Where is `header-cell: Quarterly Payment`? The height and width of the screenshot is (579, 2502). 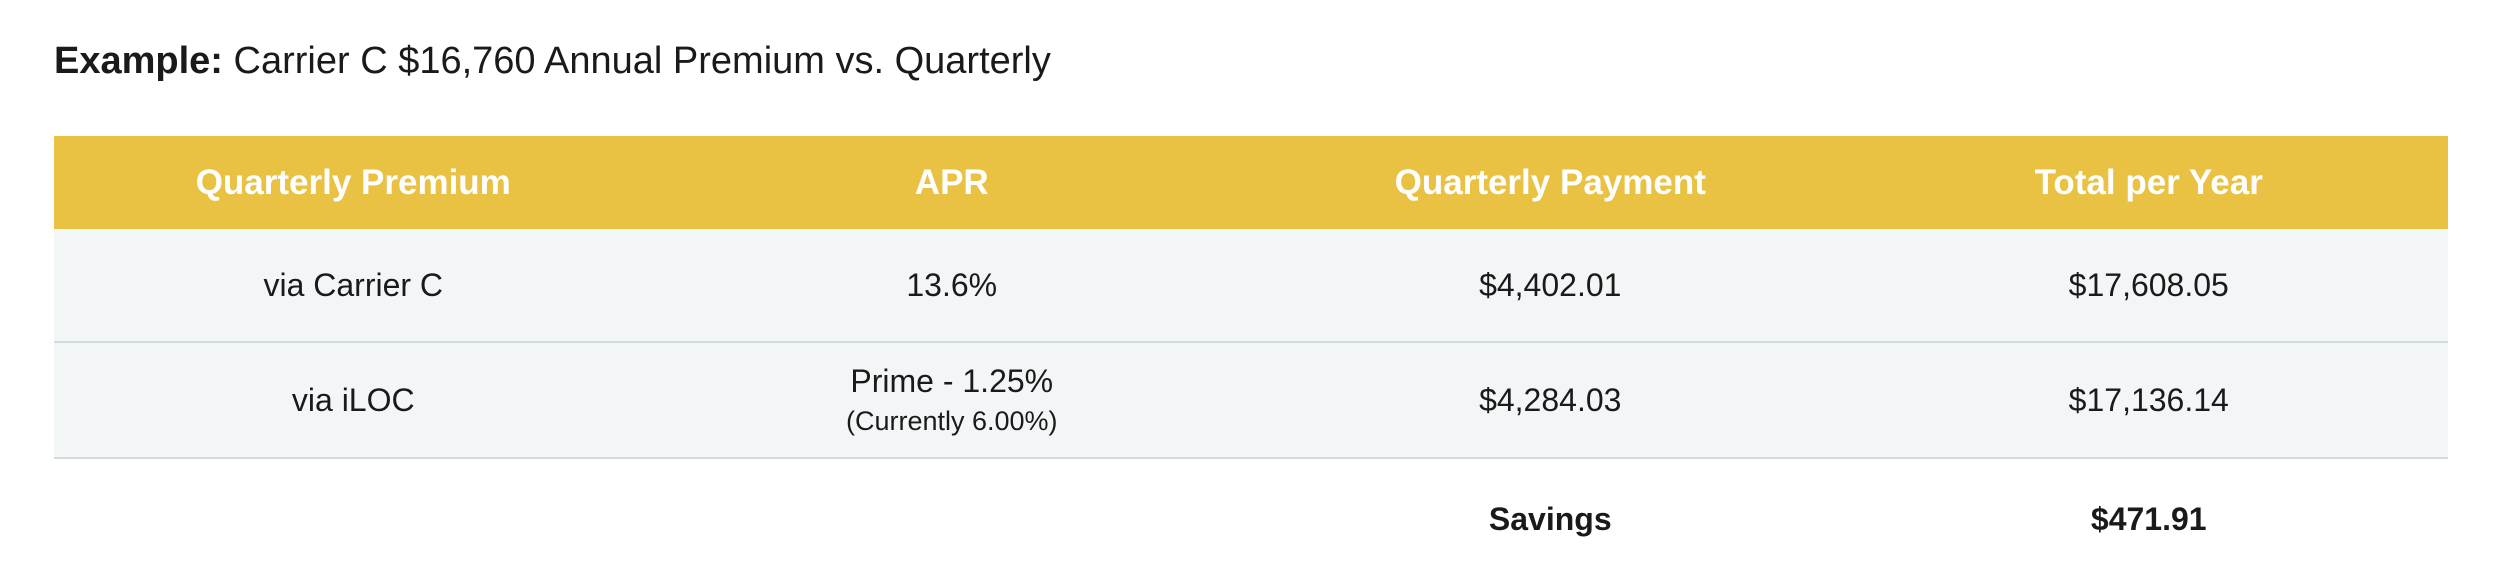 header-cell: Quarterly Payment is located at coordinates (1550, 182).